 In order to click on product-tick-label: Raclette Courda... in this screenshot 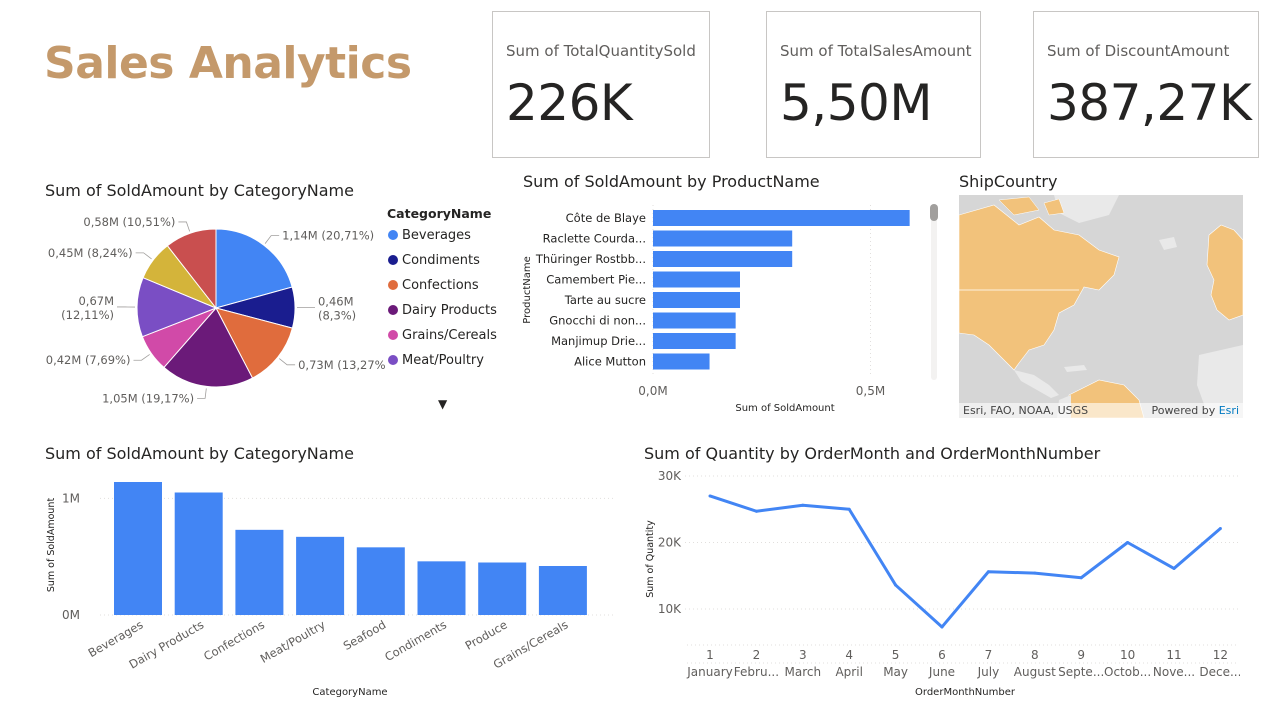, I will do `click(594, 239)`.